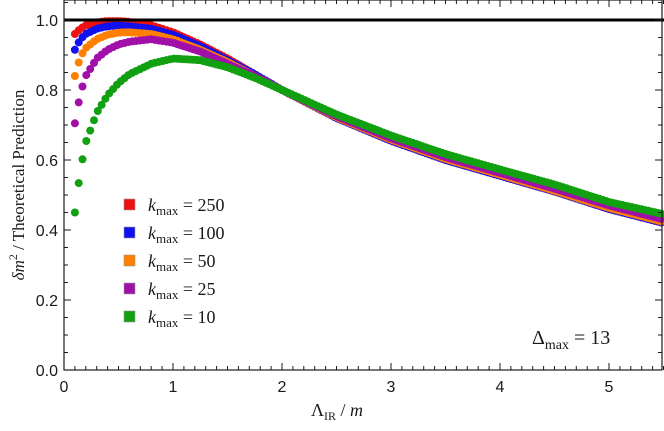  I want to click on y-tick-label: 0.0, so click(47, 371).